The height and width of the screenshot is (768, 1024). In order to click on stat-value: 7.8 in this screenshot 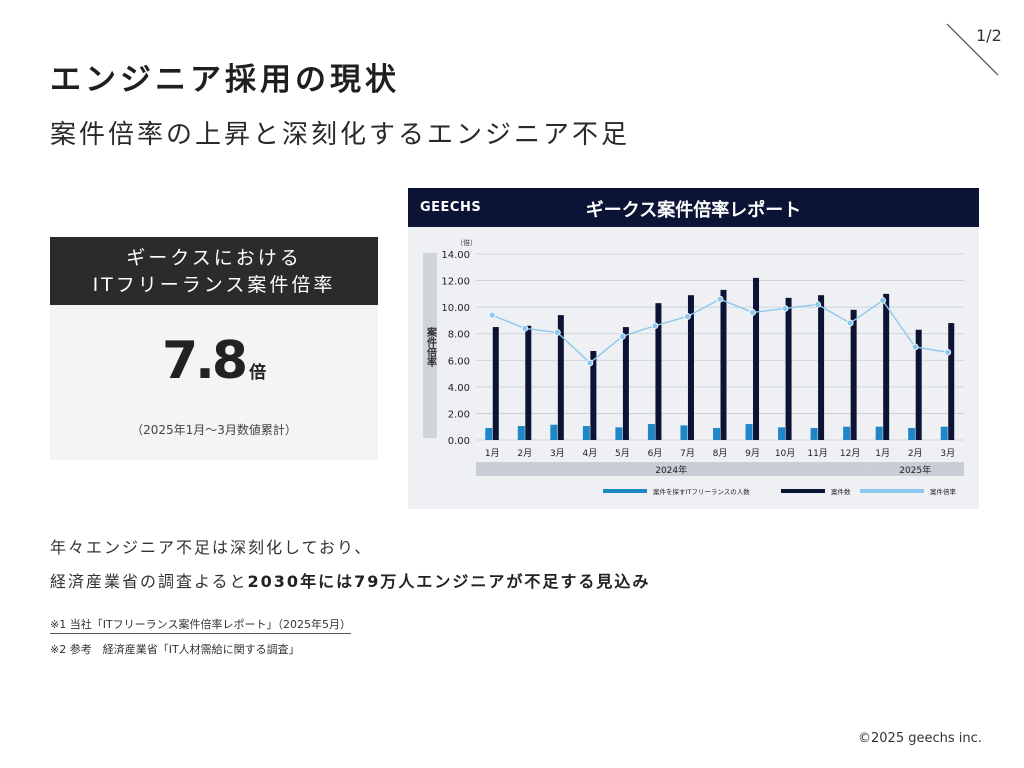, I will do `click(204, 361)`.